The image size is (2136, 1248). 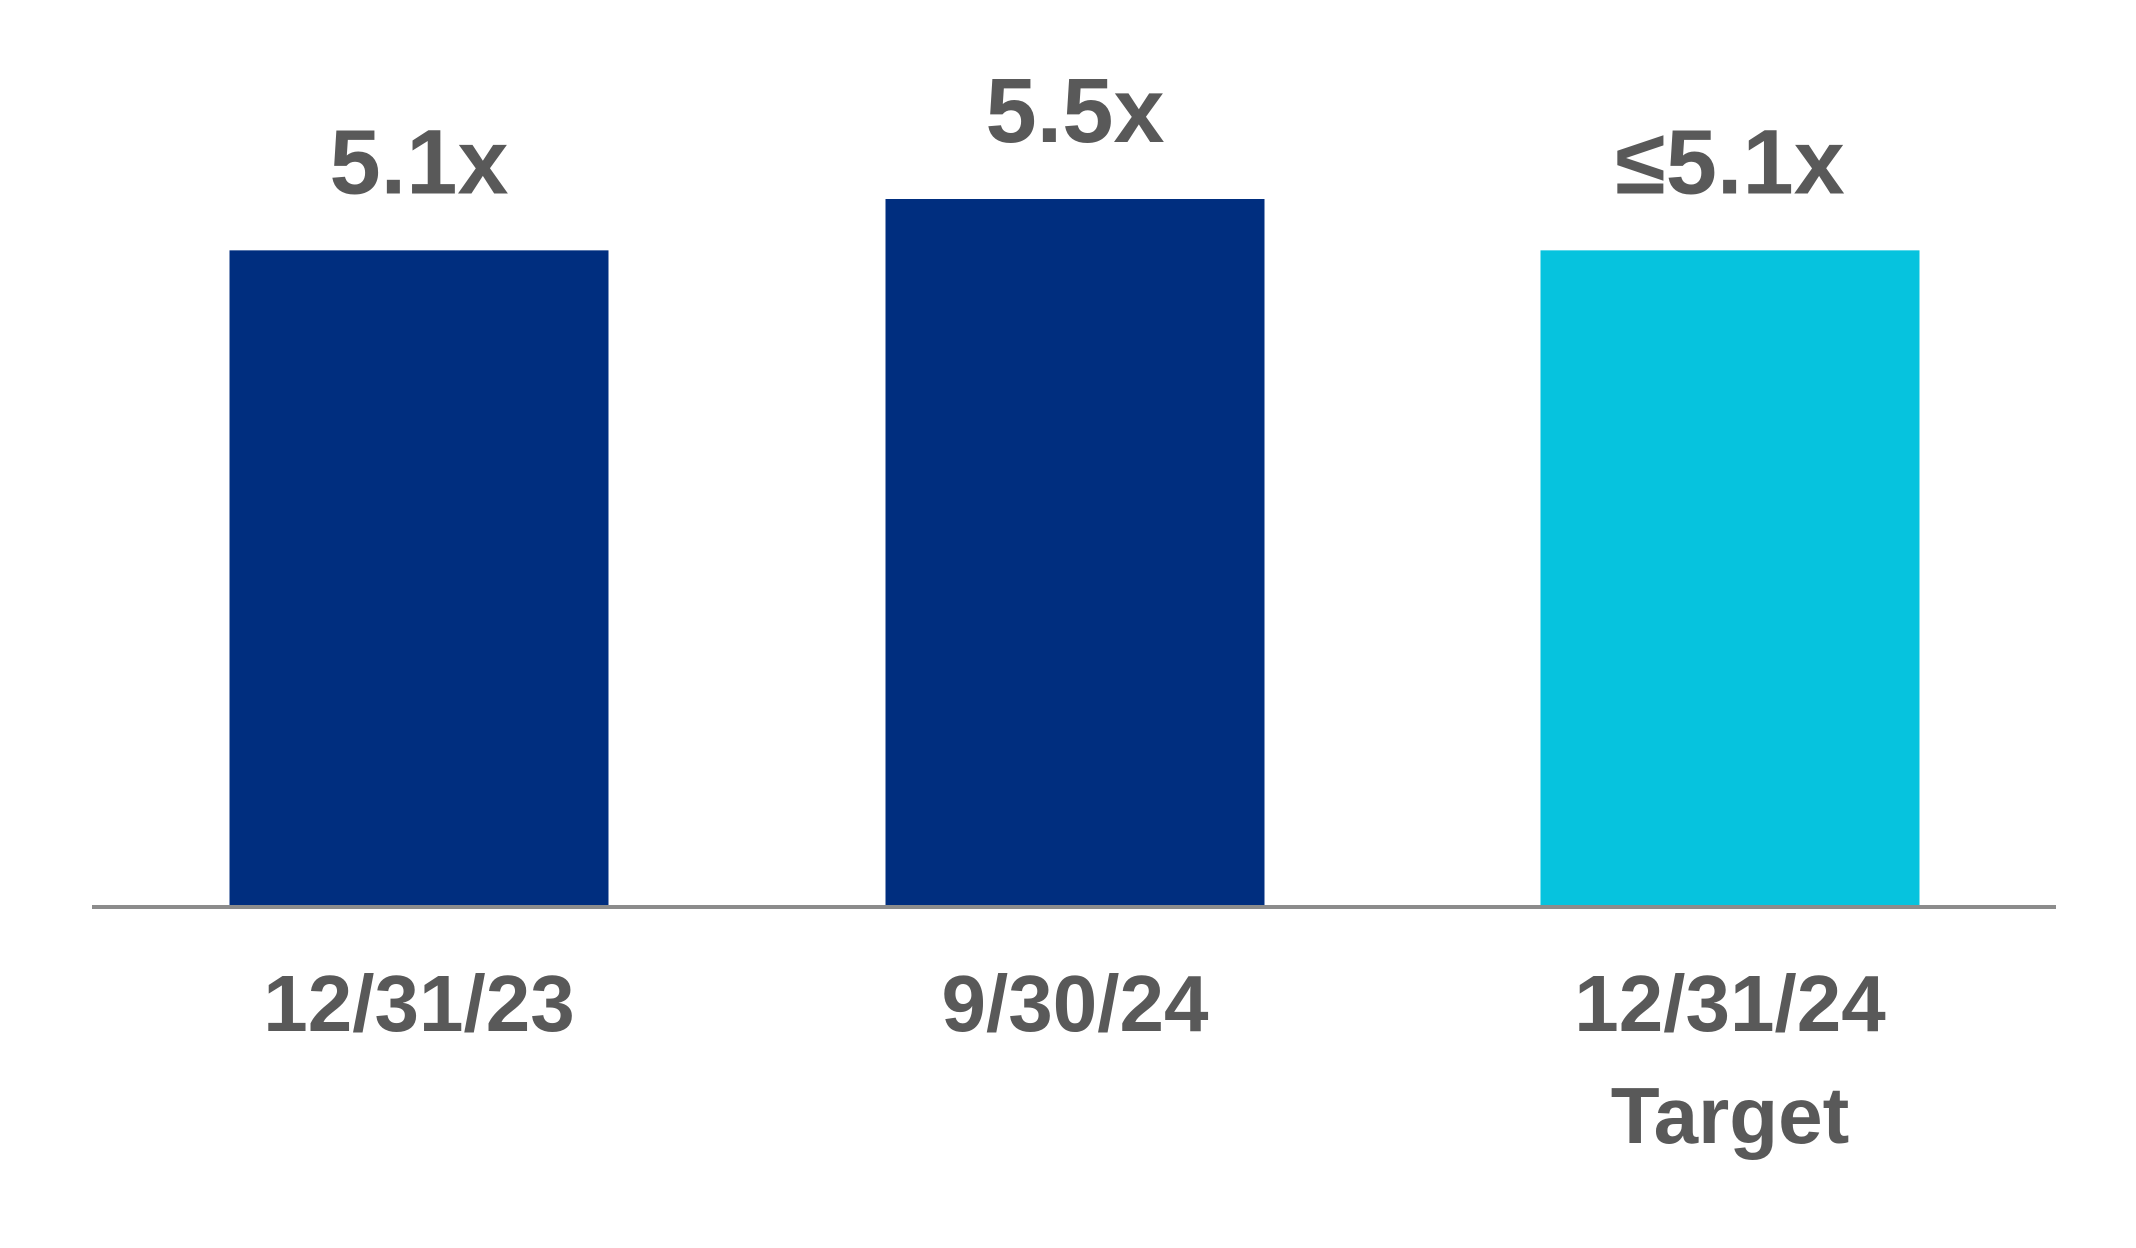 I want to click on value-label: ≤5.1x, so click(x=1730, y=162).